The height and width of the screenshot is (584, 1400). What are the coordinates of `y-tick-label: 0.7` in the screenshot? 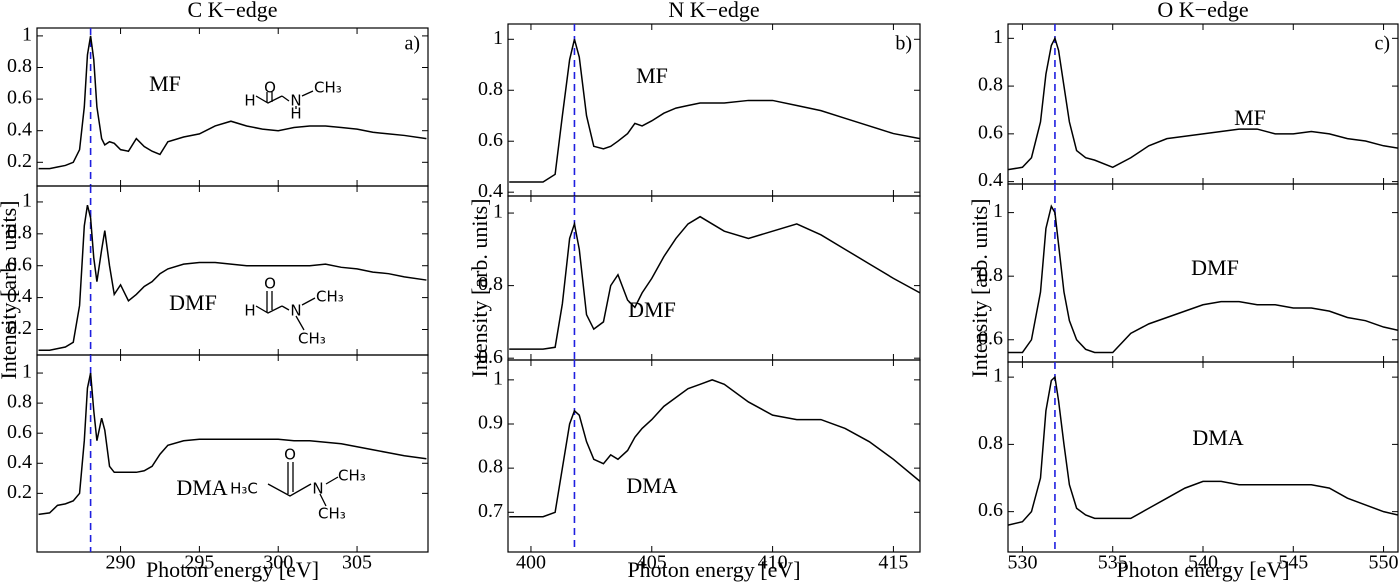 It's located at (490, 511).